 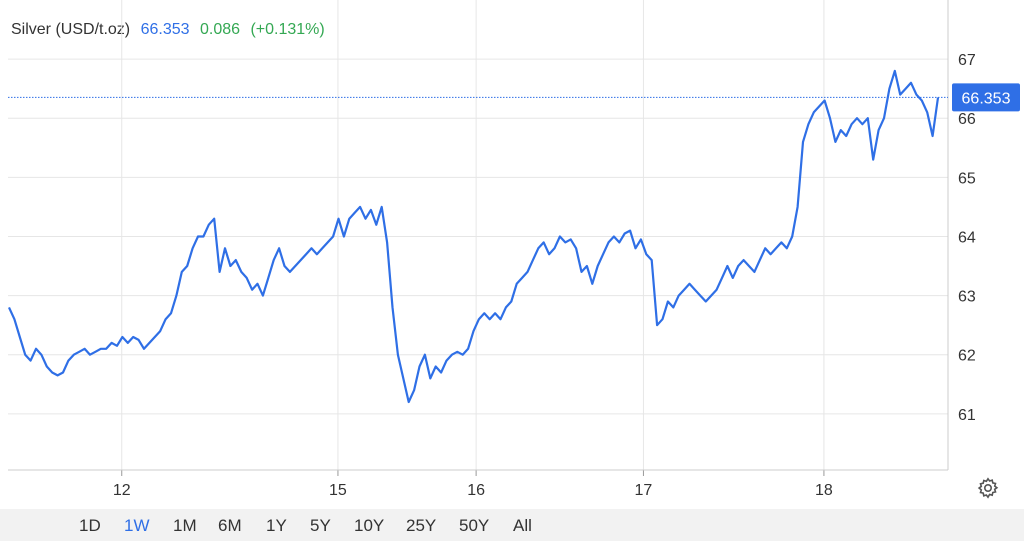 I want to click on price-change-percent: (+0.131%), so click(x=287, y=29).